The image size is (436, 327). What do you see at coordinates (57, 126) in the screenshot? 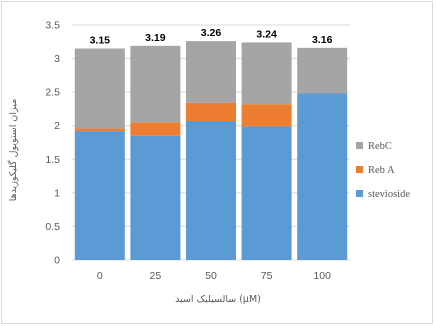
I see `y-tick-label: 2` at bounding box center [57, 126].